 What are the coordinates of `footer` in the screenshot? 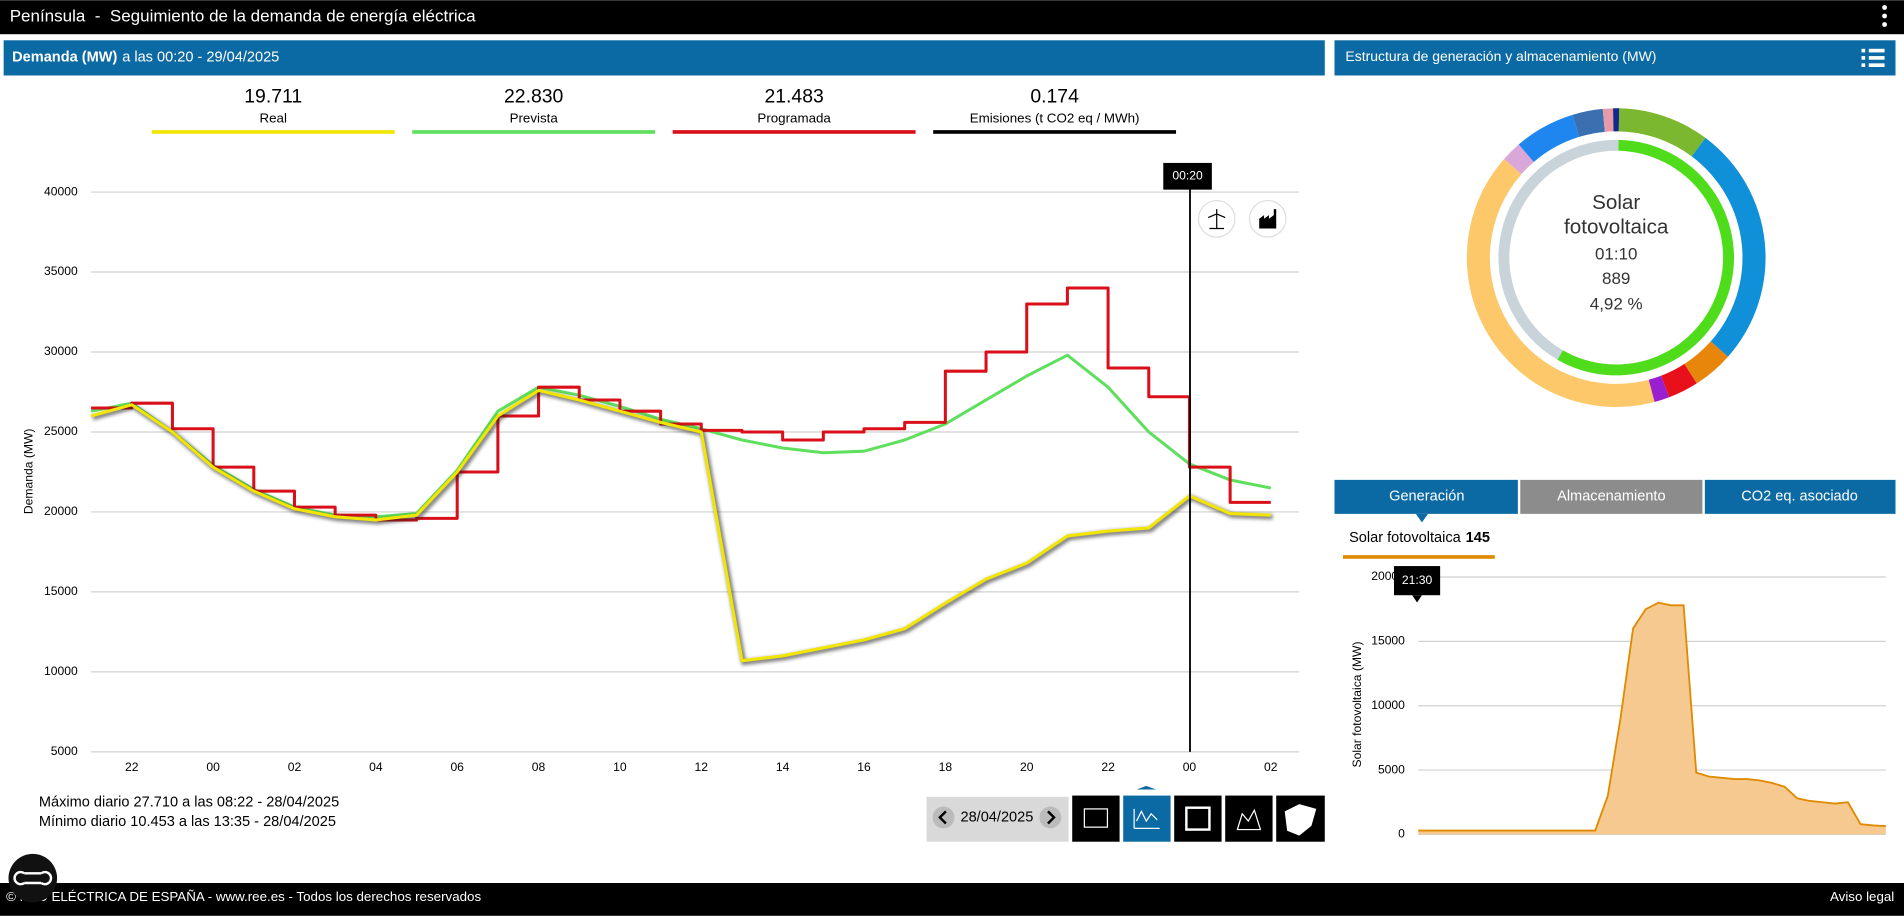 It's located at (952, 899).